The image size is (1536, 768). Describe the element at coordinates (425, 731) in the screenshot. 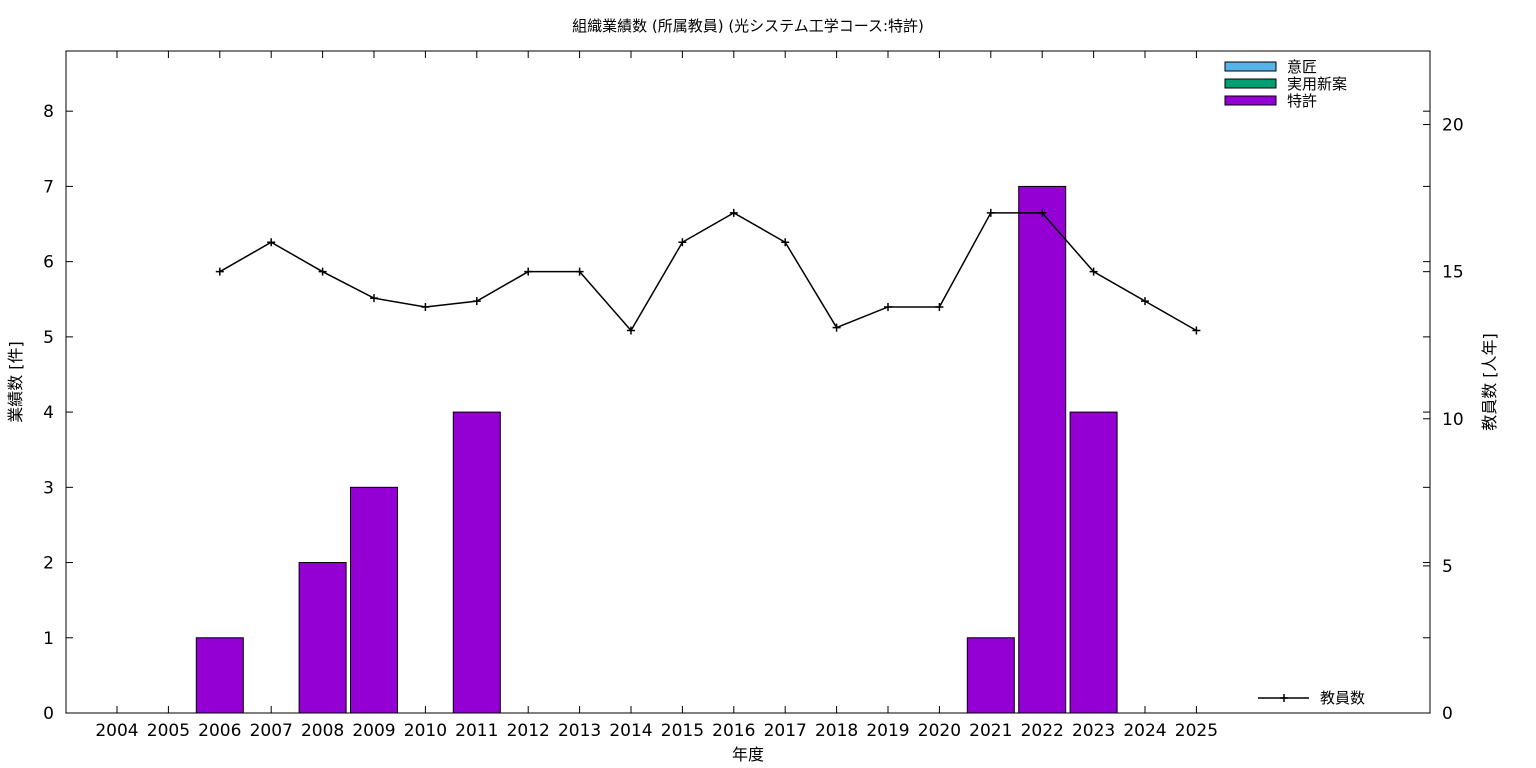

I see `x-tick-label: 2010` at that location.